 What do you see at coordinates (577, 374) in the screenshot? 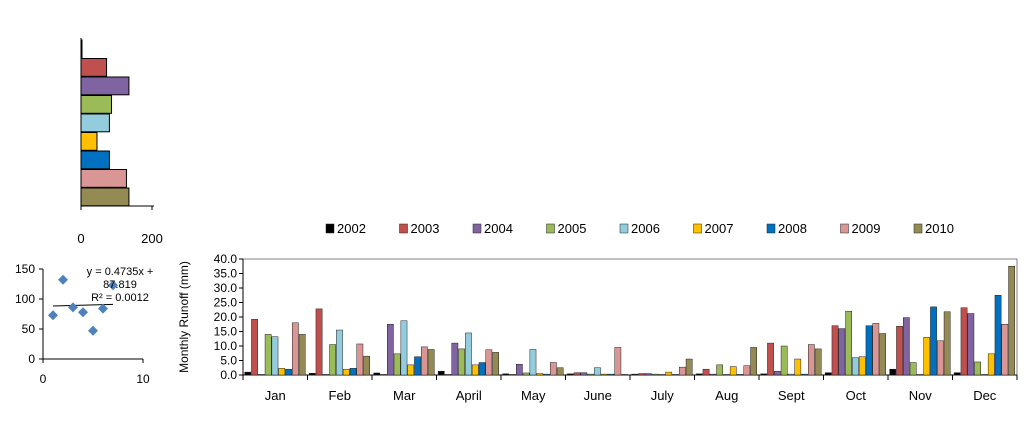
I see `bar-2003-June` at bounding box center [577, 374].